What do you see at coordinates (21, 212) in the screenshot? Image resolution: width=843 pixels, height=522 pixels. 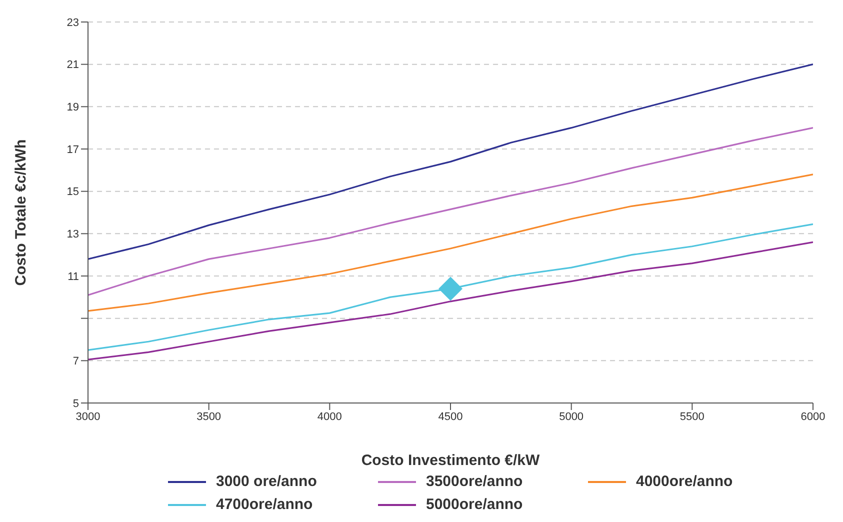 I see `y-axis-title: Costo Totale €c/kWh` at bounding box center [21, 212].